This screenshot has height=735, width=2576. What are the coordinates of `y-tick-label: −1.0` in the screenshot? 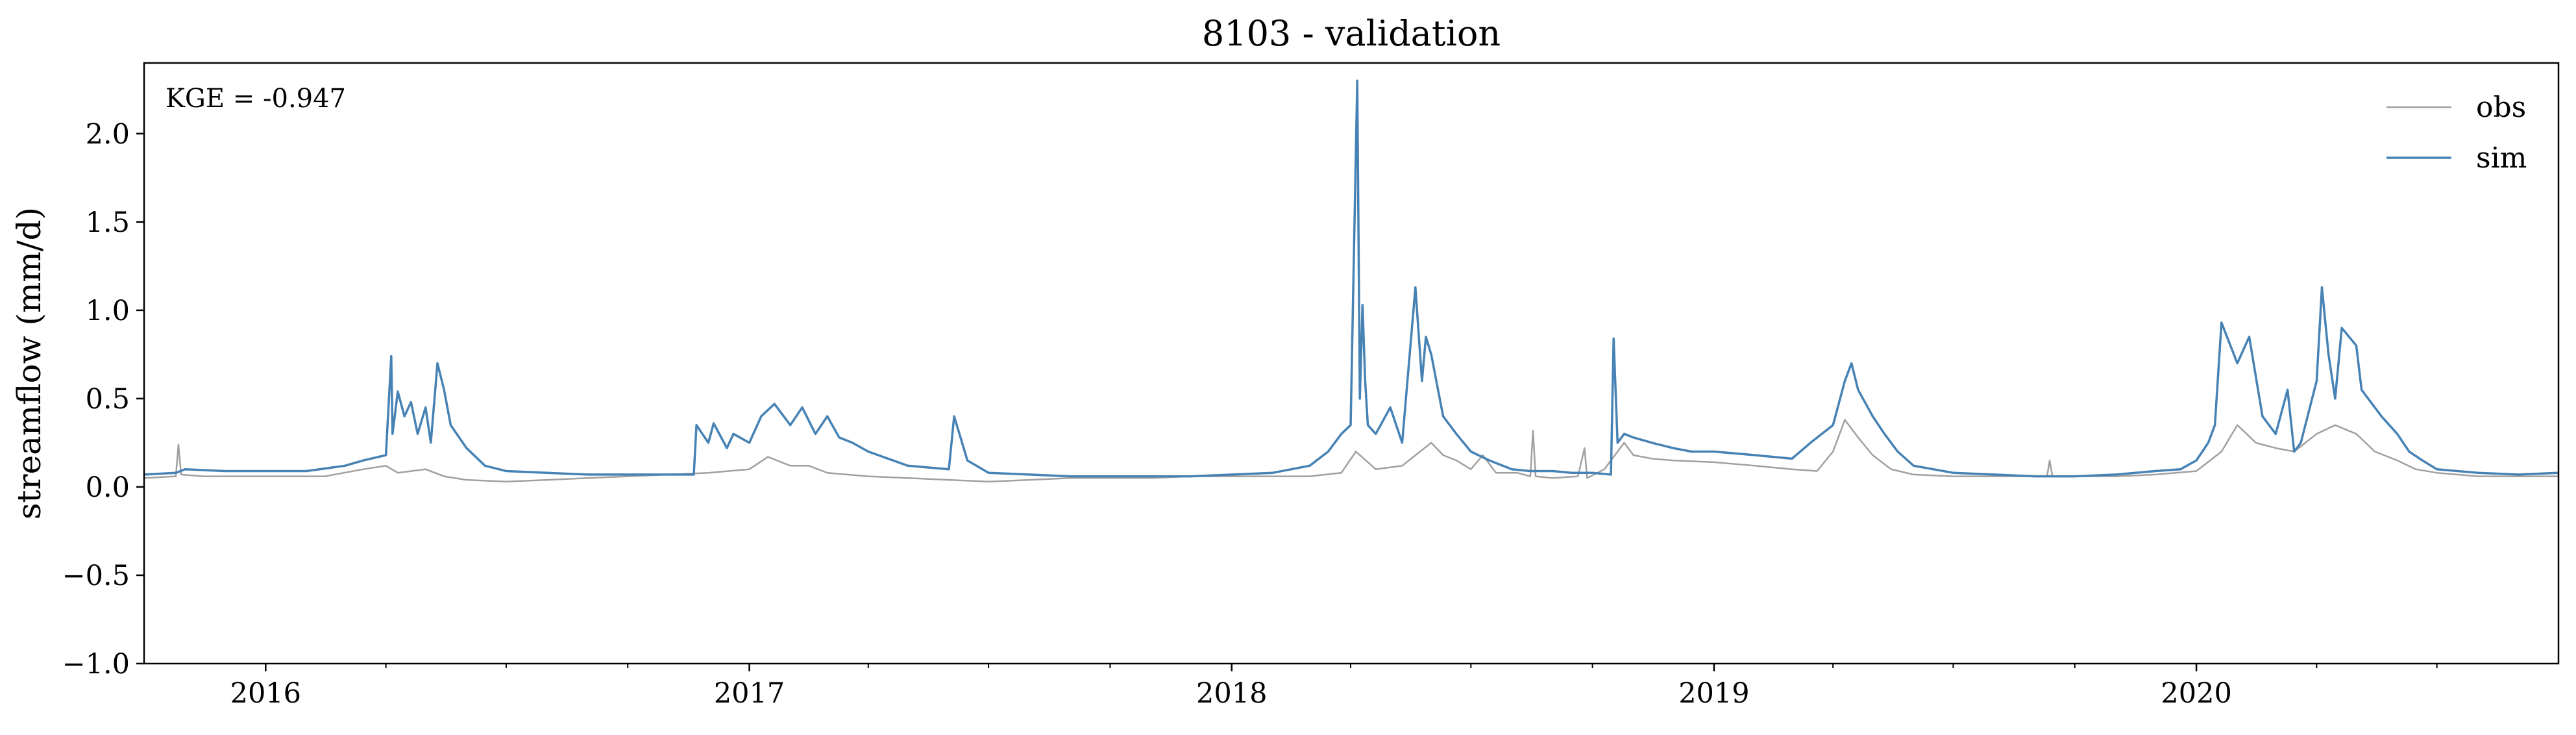 It's located at (96, 664).